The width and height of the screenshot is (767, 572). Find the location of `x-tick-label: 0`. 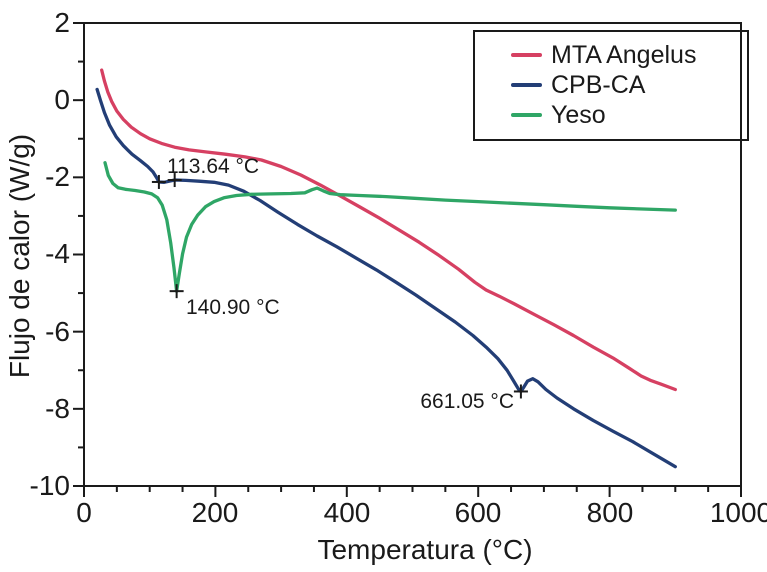

x-tick-label: 0 is located at coordinates (84, 512).